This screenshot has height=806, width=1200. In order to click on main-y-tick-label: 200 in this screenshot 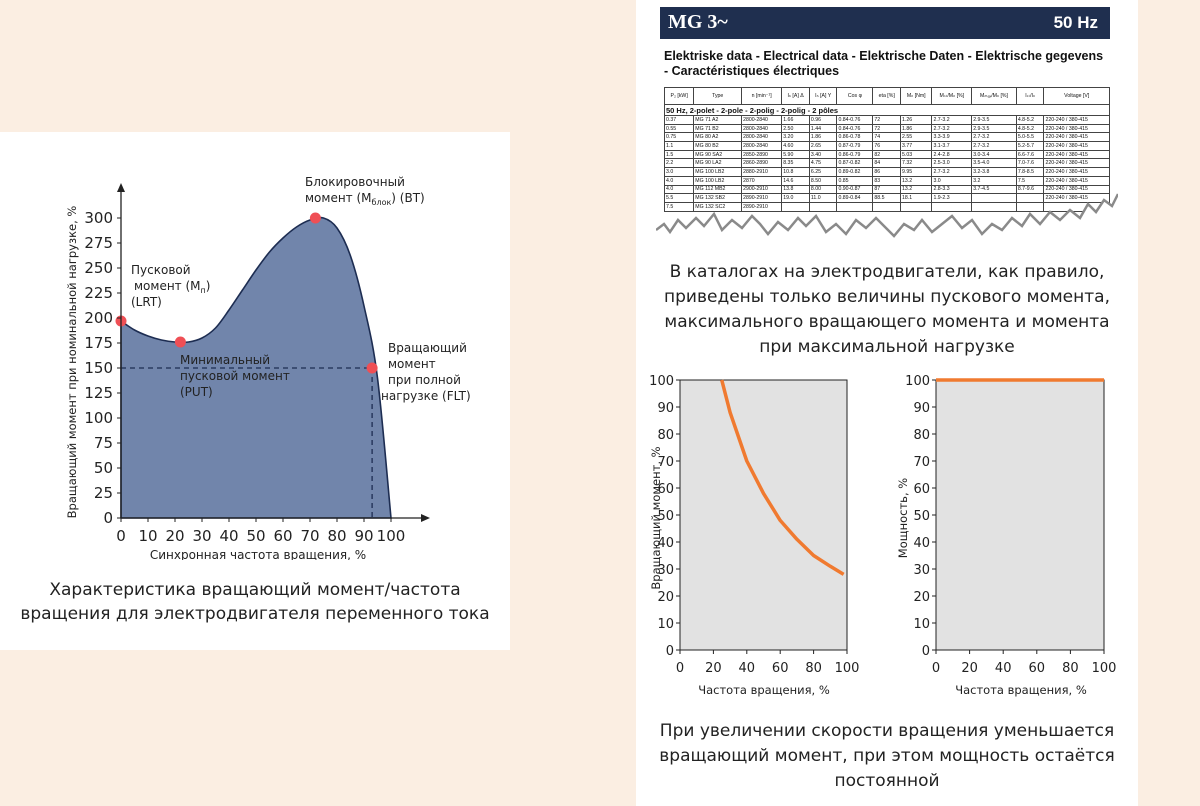, I will do `click(98, 318)`.